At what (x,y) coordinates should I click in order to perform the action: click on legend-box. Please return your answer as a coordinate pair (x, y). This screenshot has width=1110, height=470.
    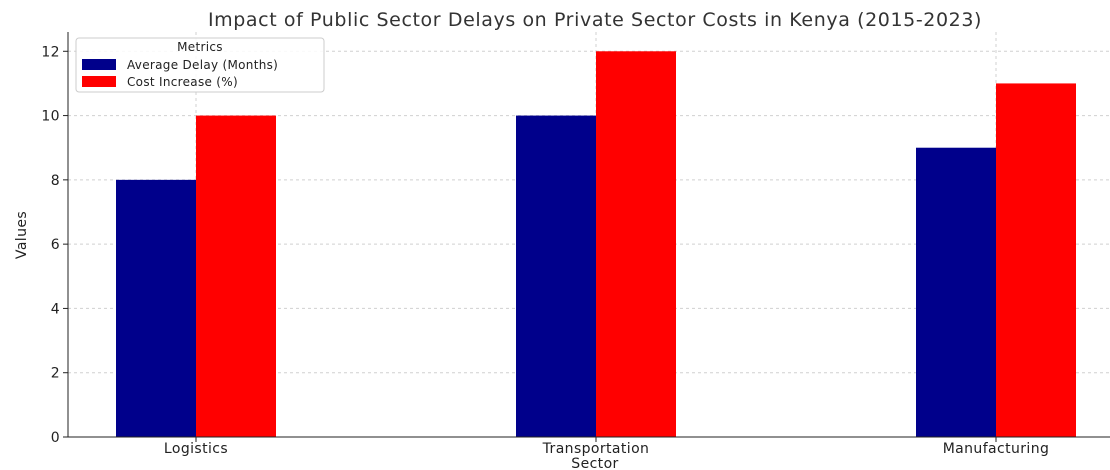
    Looking at the image, I should click on (200, 65).